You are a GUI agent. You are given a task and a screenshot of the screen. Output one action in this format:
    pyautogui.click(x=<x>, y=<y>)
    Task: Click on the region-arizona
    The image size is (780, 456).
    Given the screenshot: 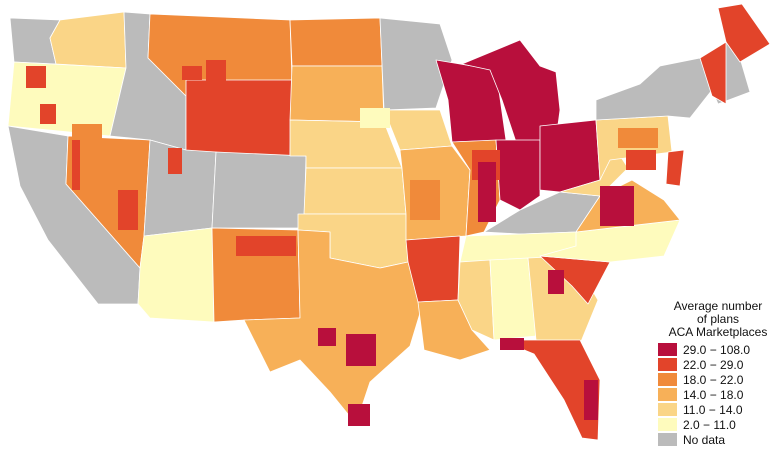 What is the action you would take?
    pyautogui.click(x=176, y=275)
    